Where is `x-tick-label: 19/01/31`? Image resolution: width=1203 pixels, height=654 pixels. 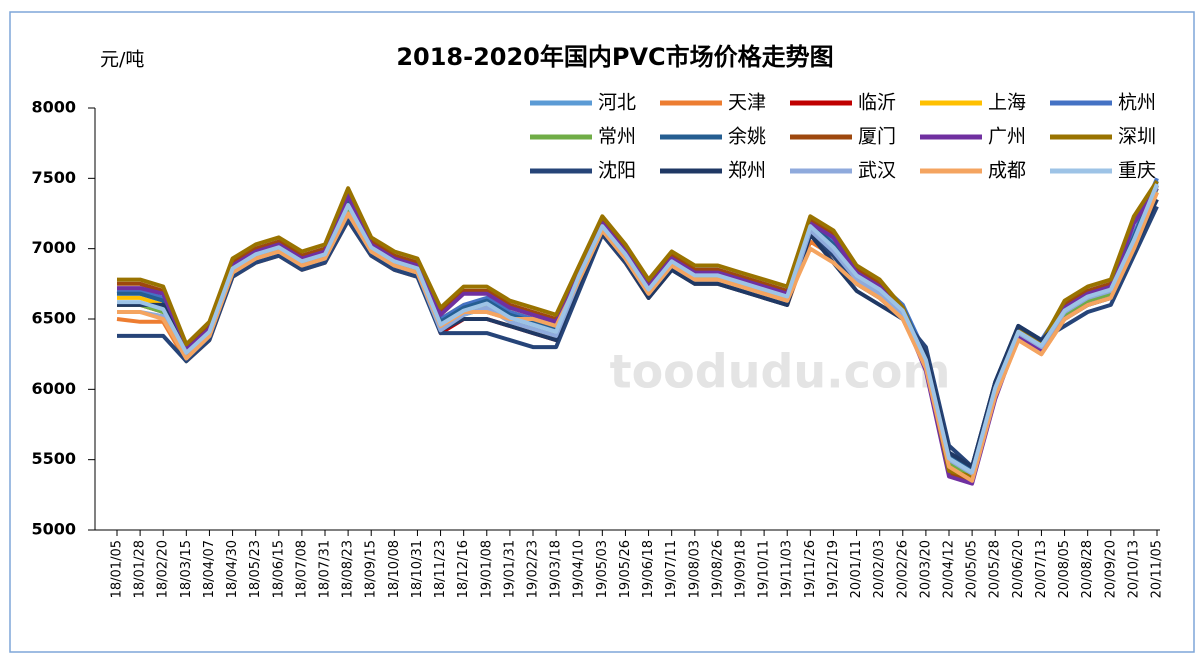 x-tick-label: 19/01/31 is located at coordinates (509, 569).